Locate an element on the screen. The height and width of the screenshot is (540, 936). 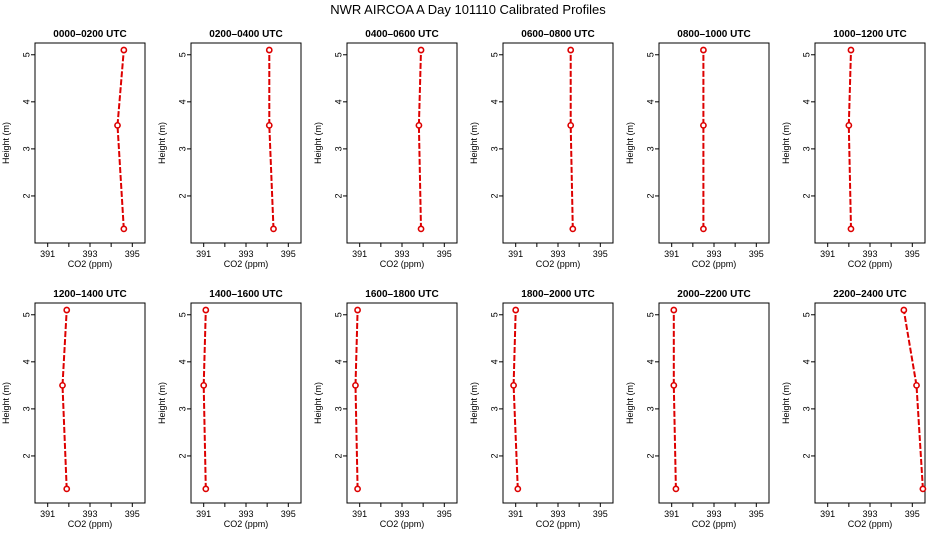
panel-title: 0000–0200 UTC is located at coordinates (89, 34).